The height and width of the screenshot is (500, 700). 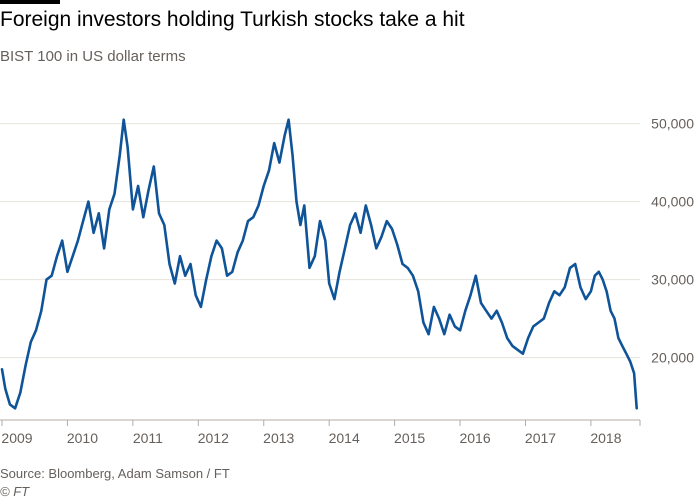 What do you see at coordinates (16, 438) in the screenshot?
I see `x-tick-label: 2009` at bounding box center [16, 438].